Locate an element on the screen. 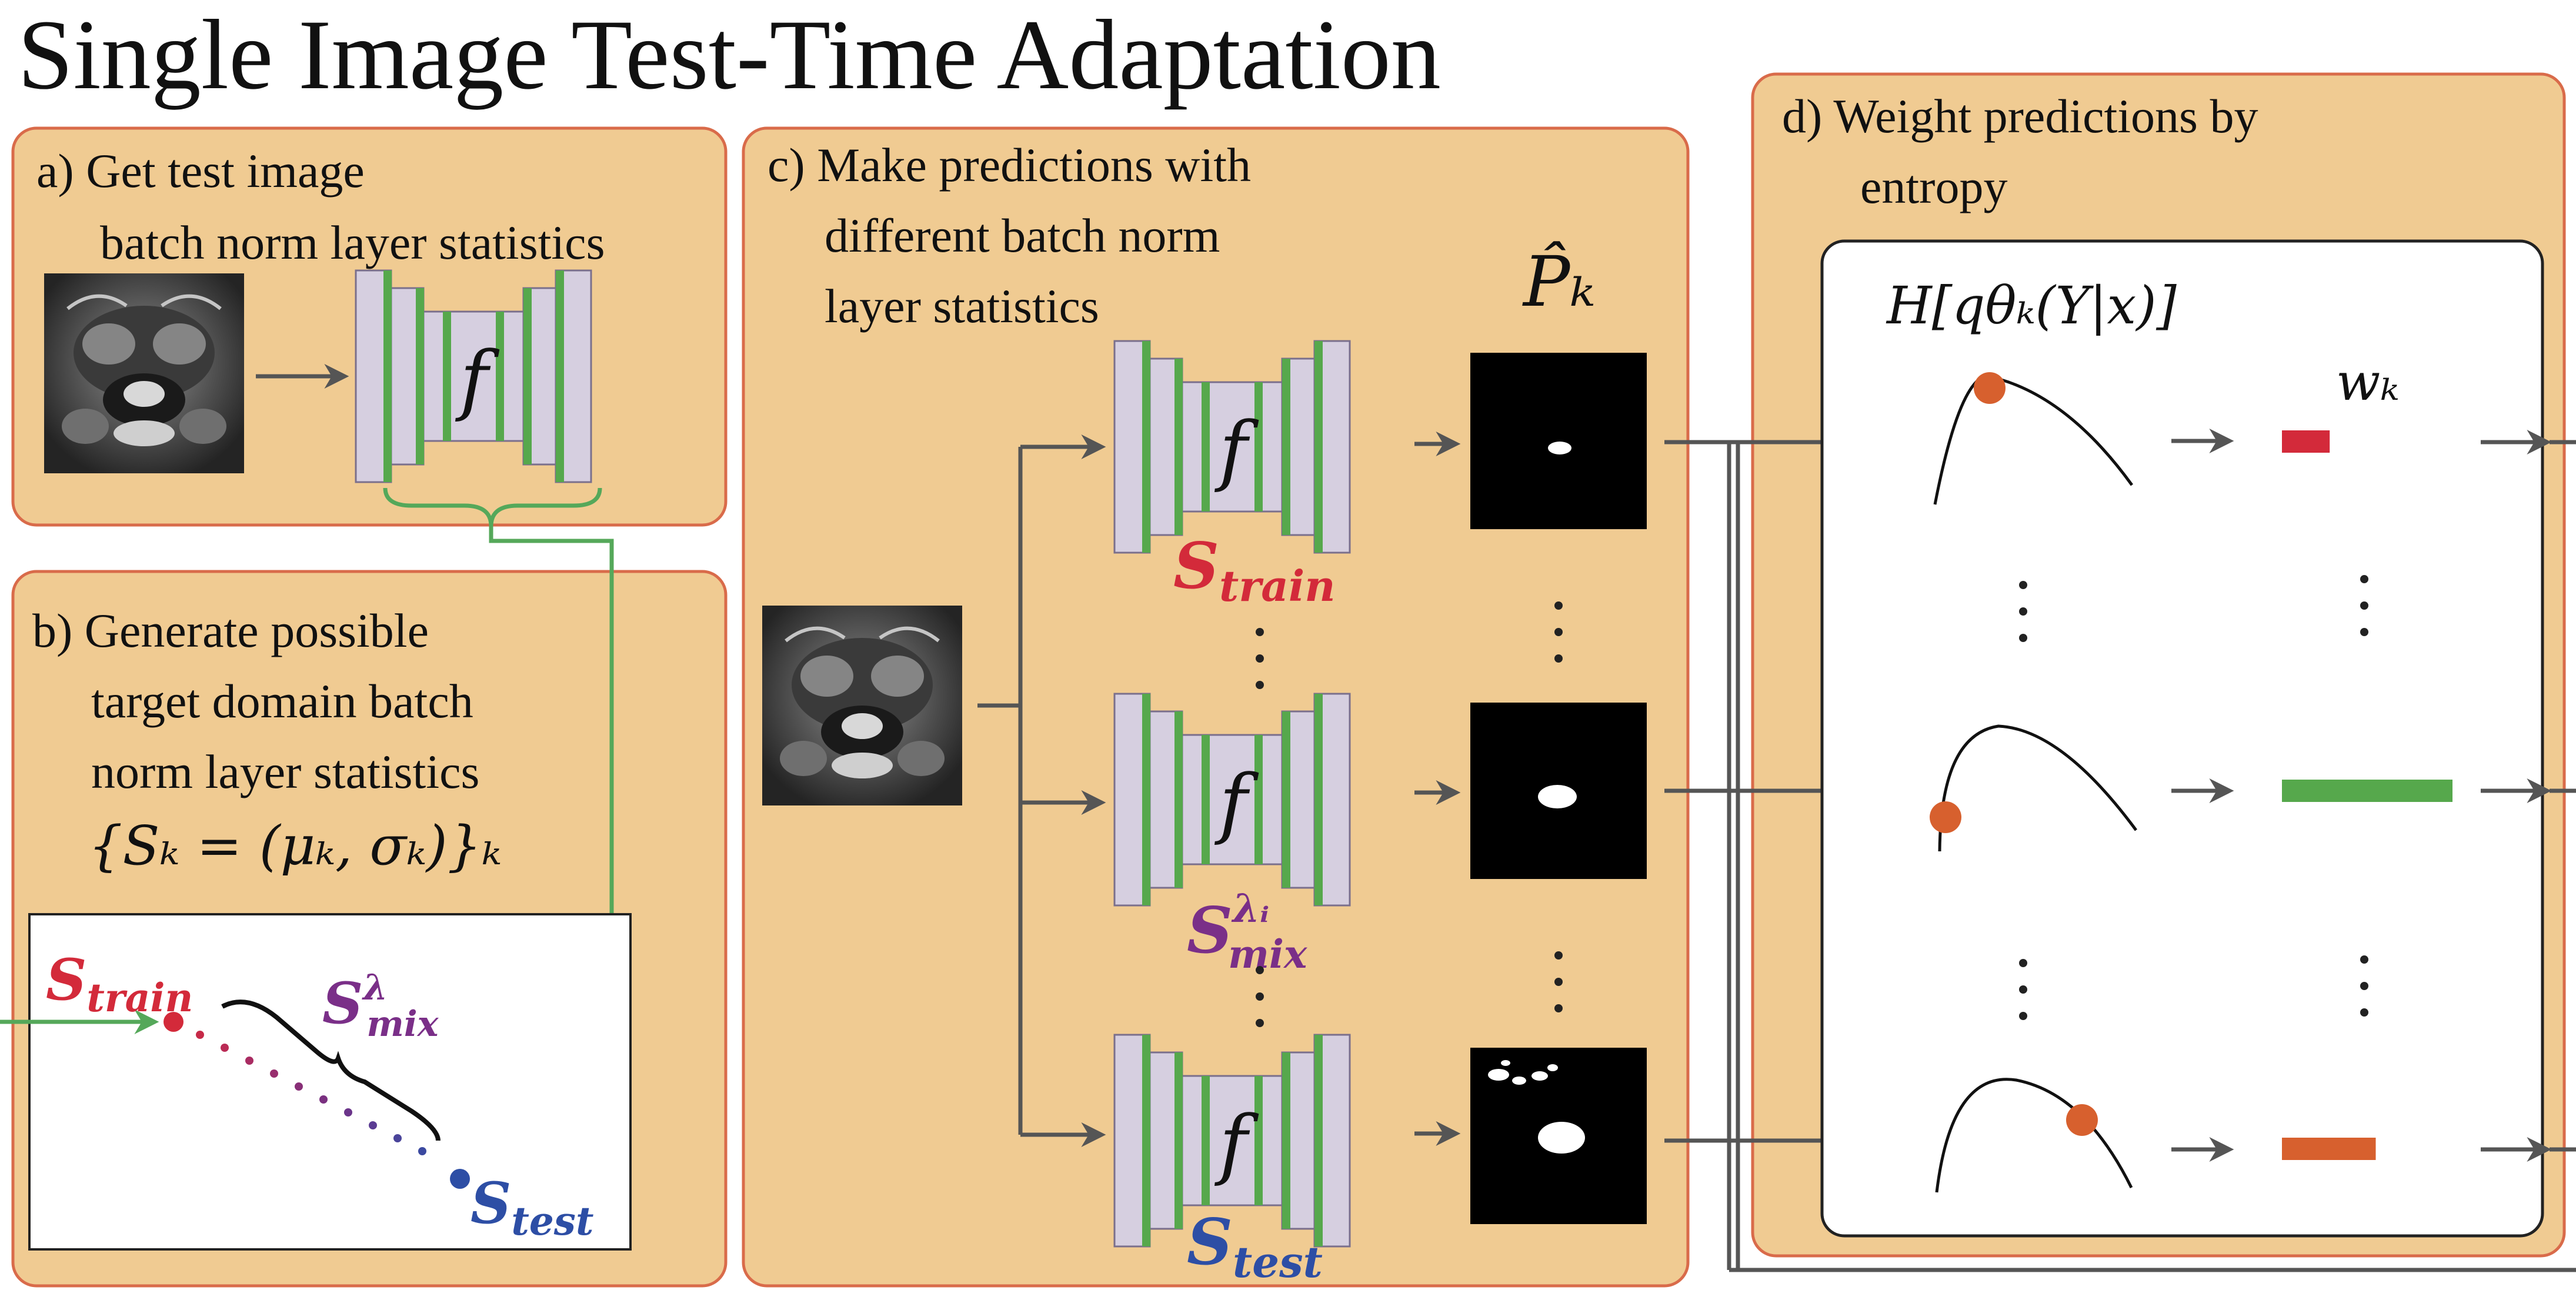 The width and height of the screenshot is (2576, 1297). branch-lines is located at coordinates (1000, 791).